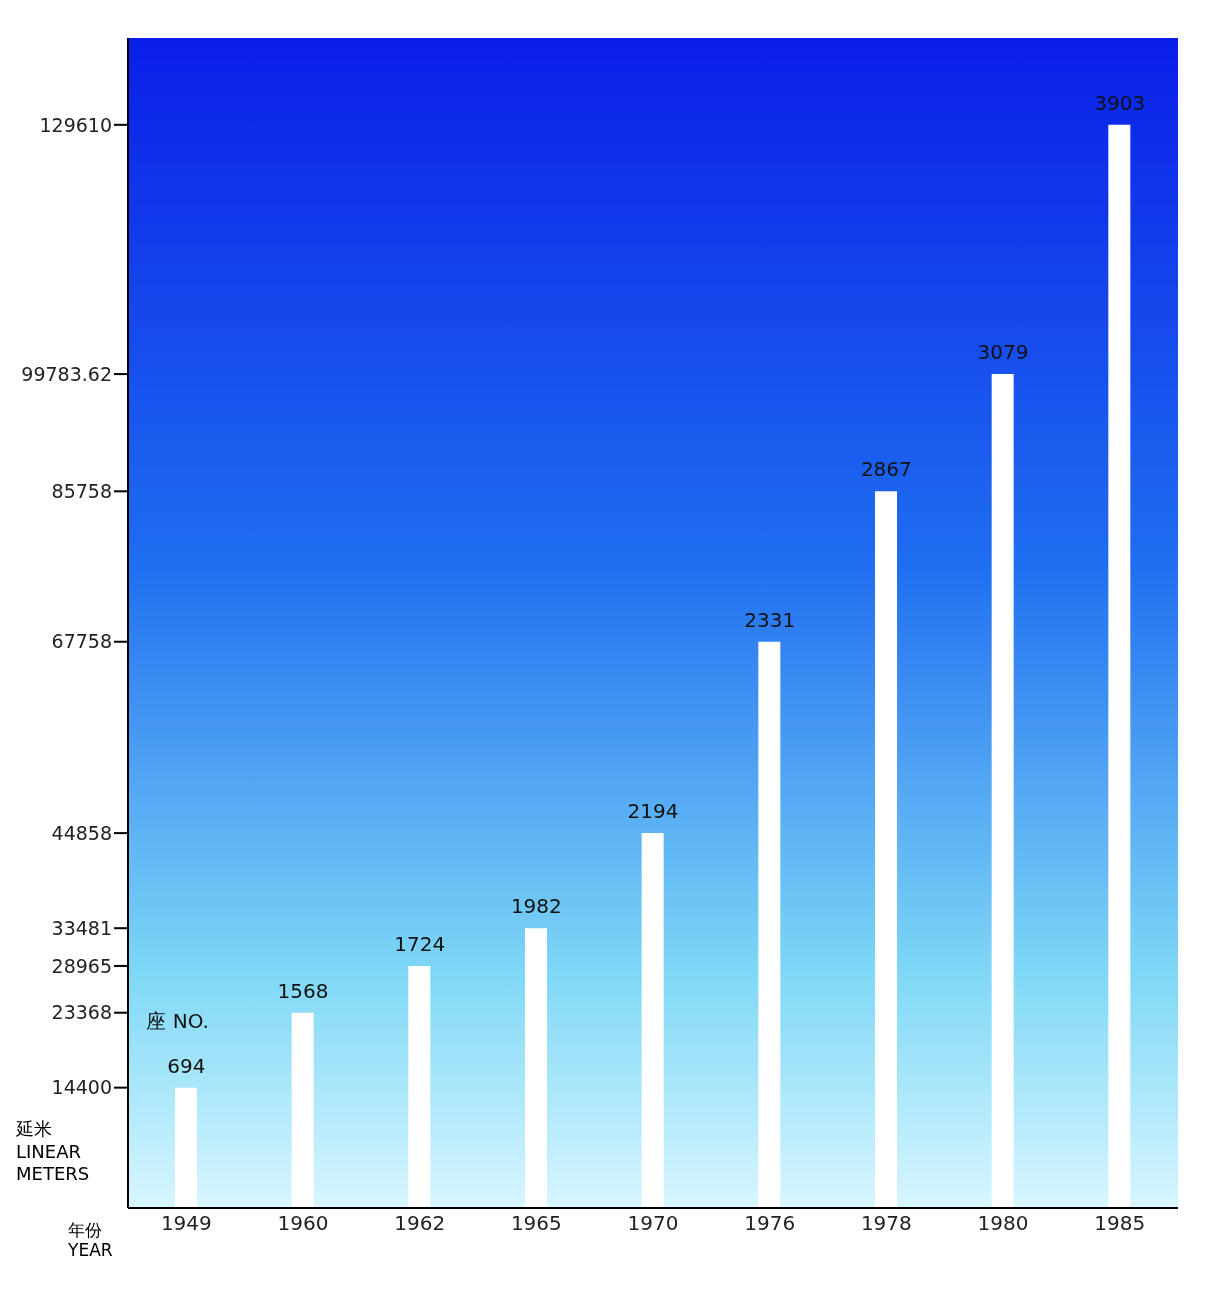 Image resolution: width=1224 pixels, height=1299 pixels. I want to click on x-tick-label: 1976, so click(770, 1223).